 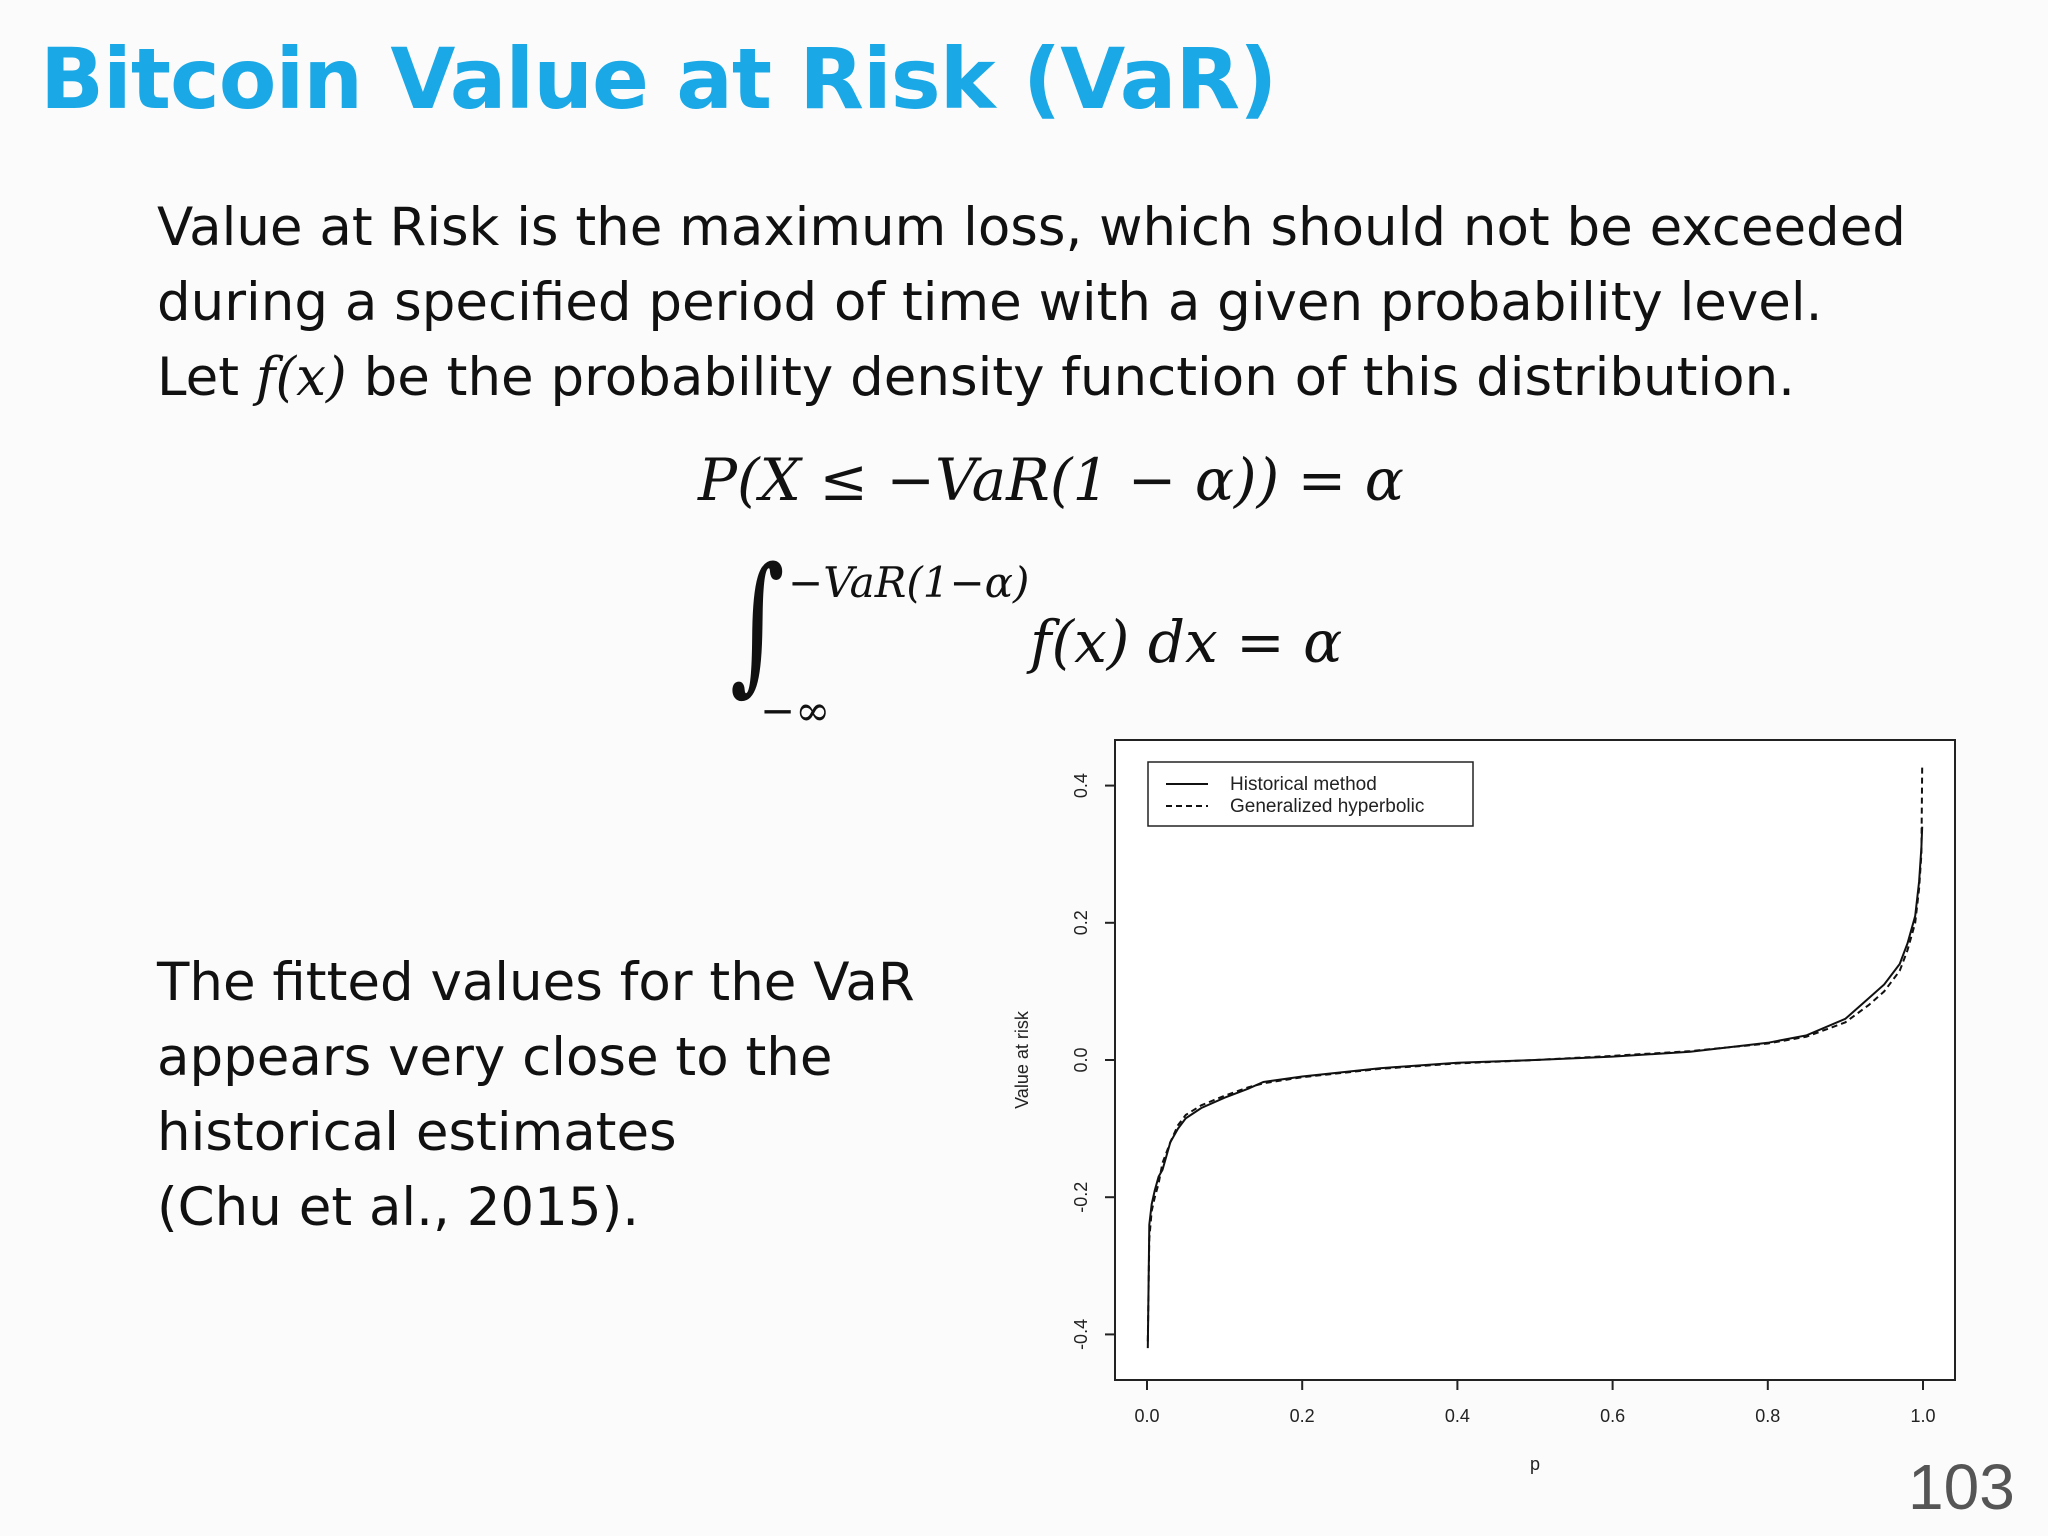 What do you see at coordinates (1081, 1059) in the screenshot?
I see `y-tick-label: 0.0` at bounding box center [1081, 1059].